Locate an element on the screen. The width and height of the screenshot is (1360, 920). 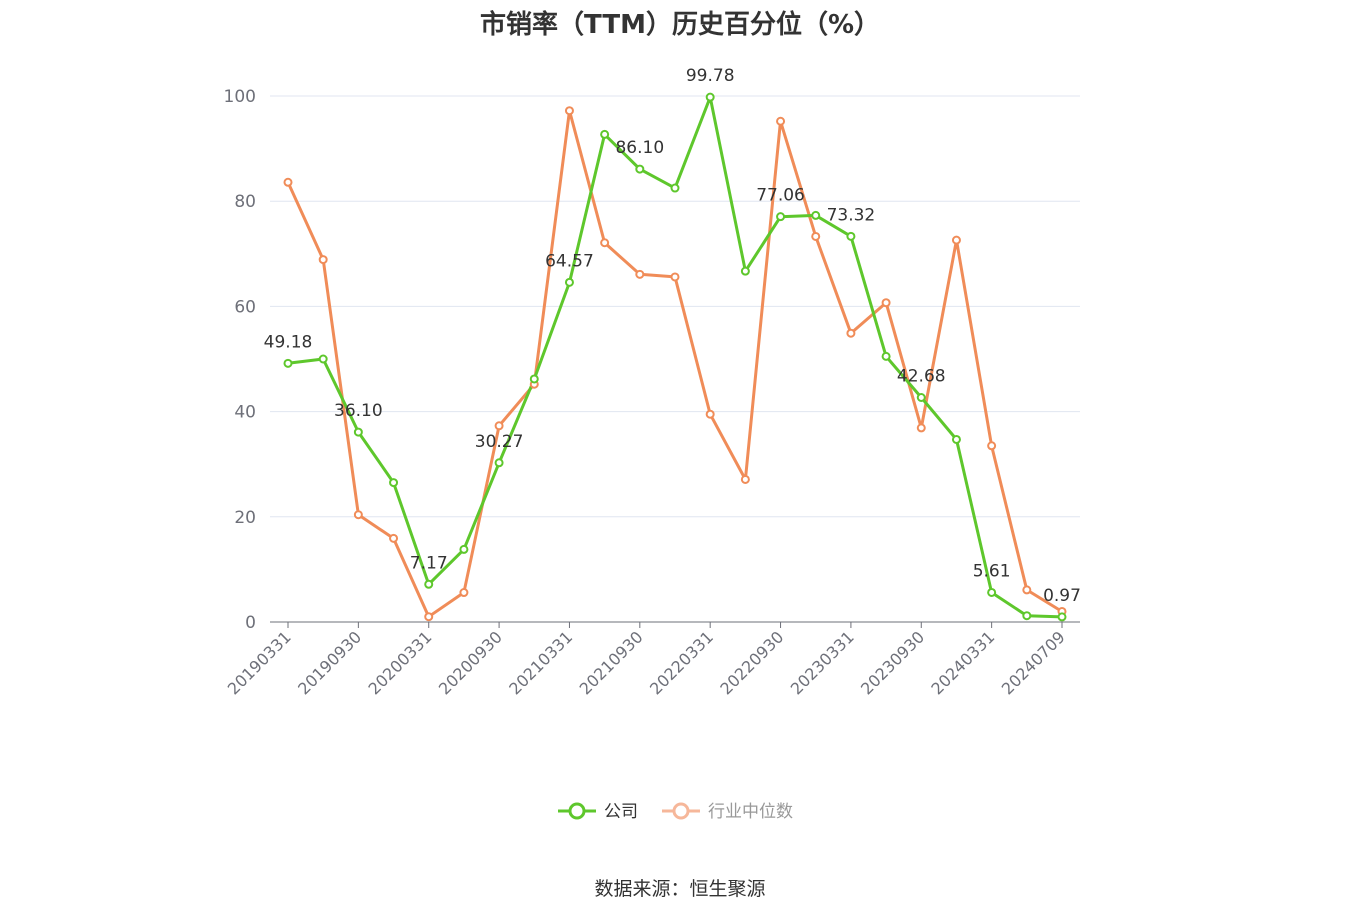
legend: 公司 行业中位数 is located at coordinates (675, 812).